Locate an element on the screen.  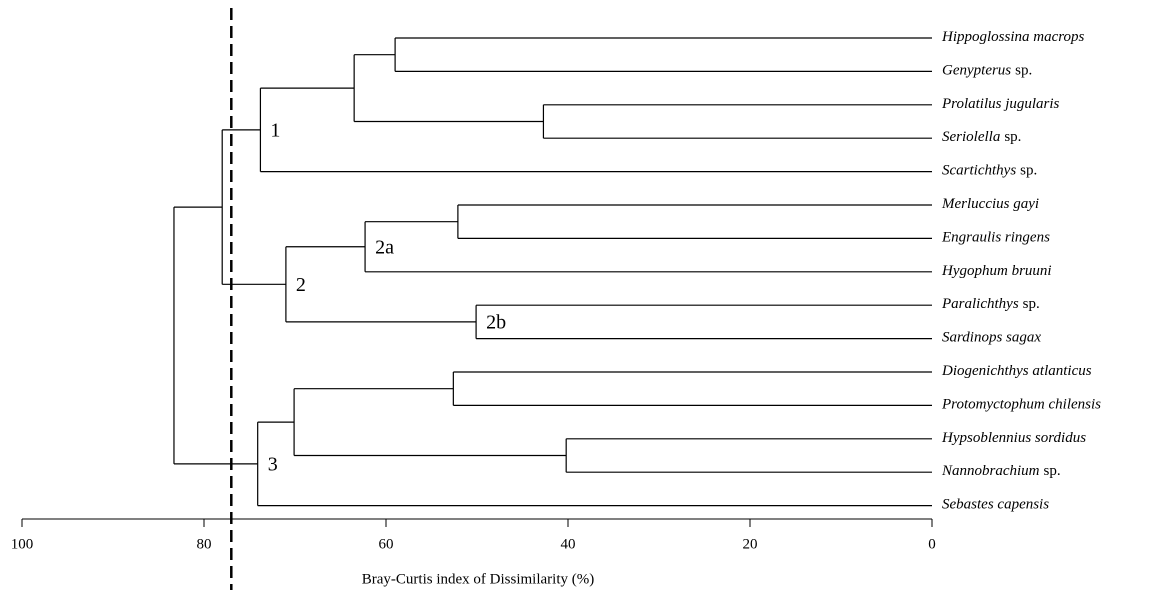
leaf-label: Protomyctophum chilensis is located at coordinates (1021, 405).